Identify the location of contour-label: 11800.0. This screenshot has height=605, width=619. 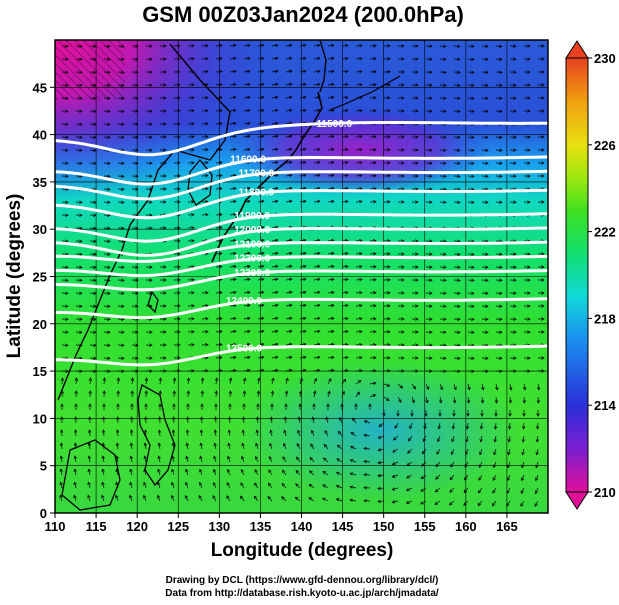
(257, 192).